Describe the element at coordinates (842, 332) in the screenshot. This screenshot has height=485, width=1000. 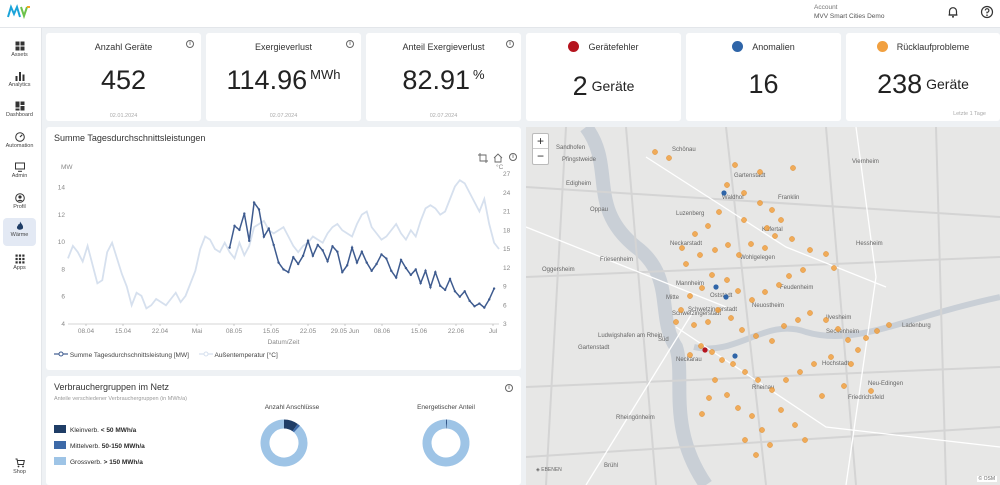
I see `map-label: Seckenheim` at that location.